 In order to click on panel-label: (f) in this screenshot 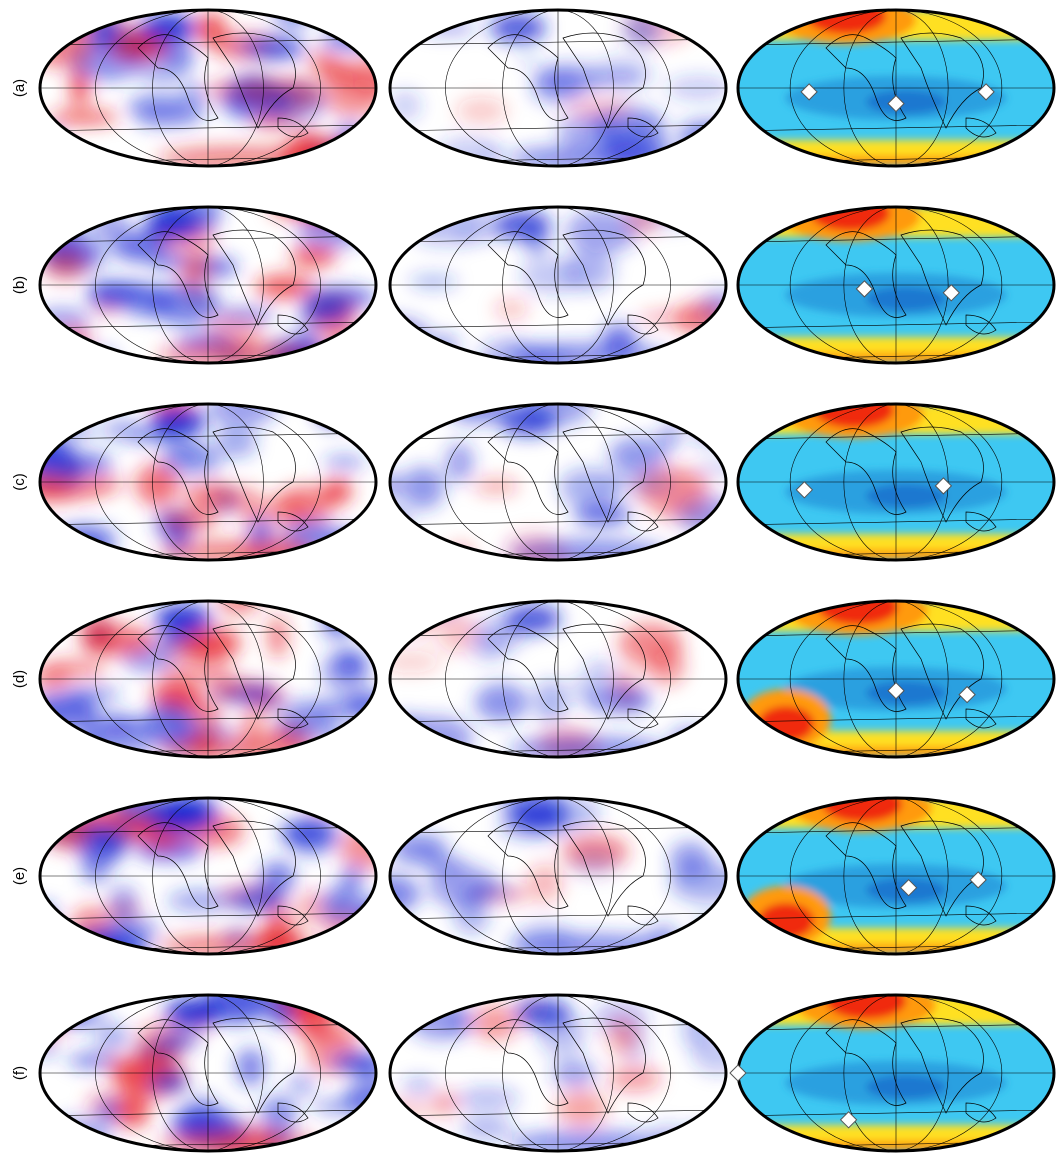, I will do `click(19, 1073)`.